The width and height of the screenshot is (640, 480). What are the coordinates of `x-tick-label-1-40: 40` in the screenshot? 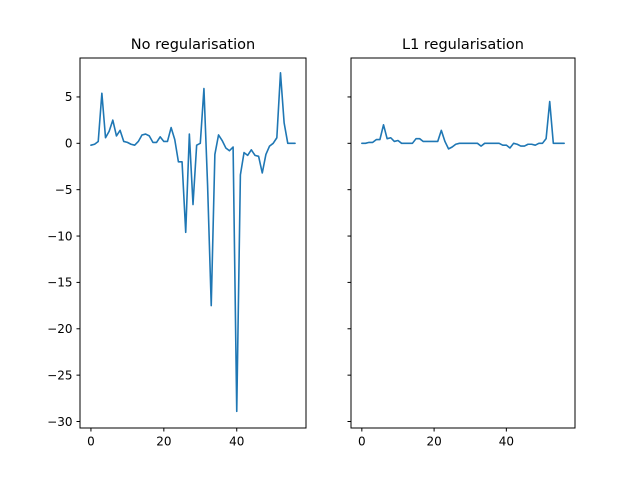 It's located at (506, 442).